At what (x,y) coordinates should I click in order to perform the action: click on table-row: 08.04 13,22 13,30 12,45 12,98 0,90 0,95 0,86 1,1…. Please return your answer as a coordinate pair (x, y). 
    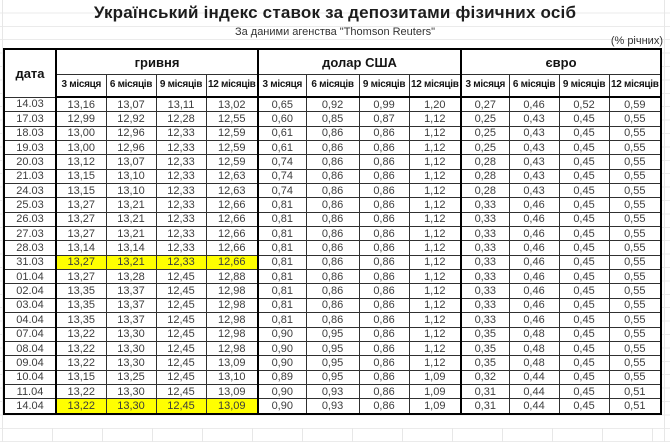
    Looking at the image, I should click on (332, 348).